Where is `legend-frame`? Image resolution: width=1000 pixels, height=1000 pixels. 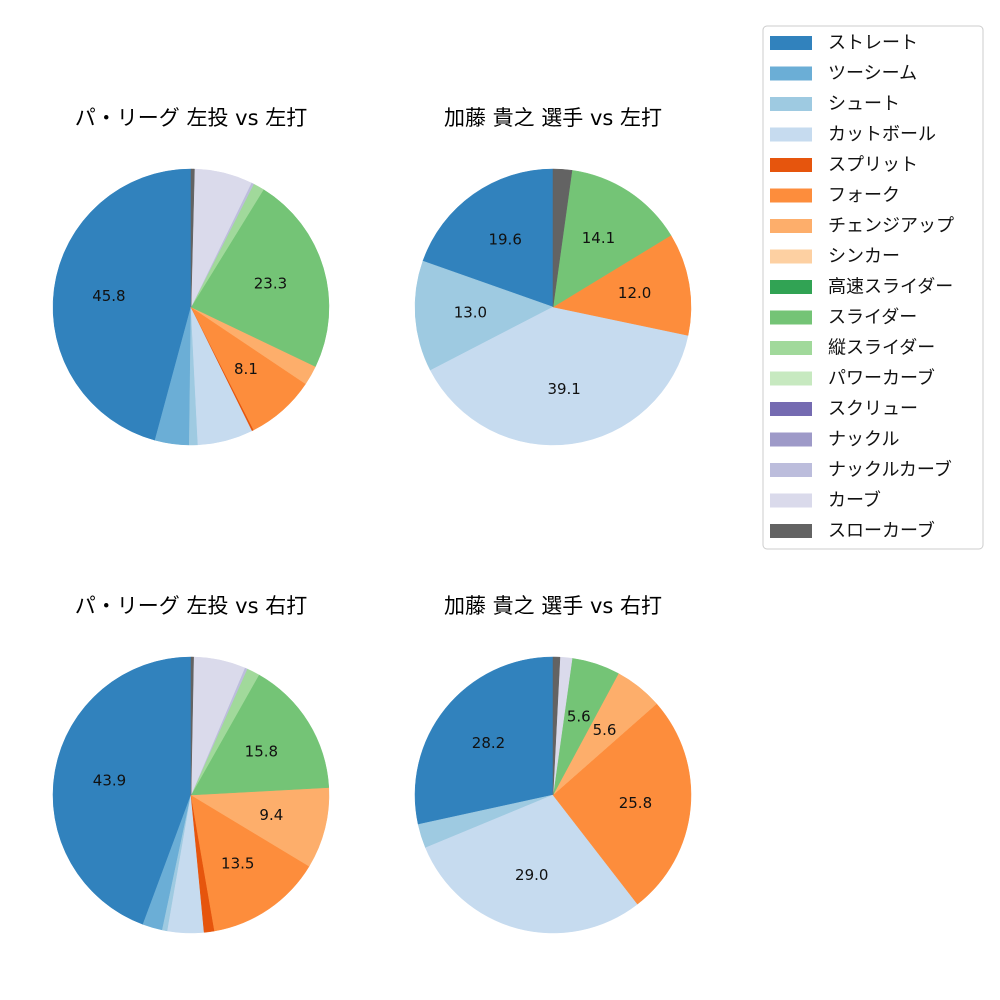
legend-frame is located at coordinates (873, 287).